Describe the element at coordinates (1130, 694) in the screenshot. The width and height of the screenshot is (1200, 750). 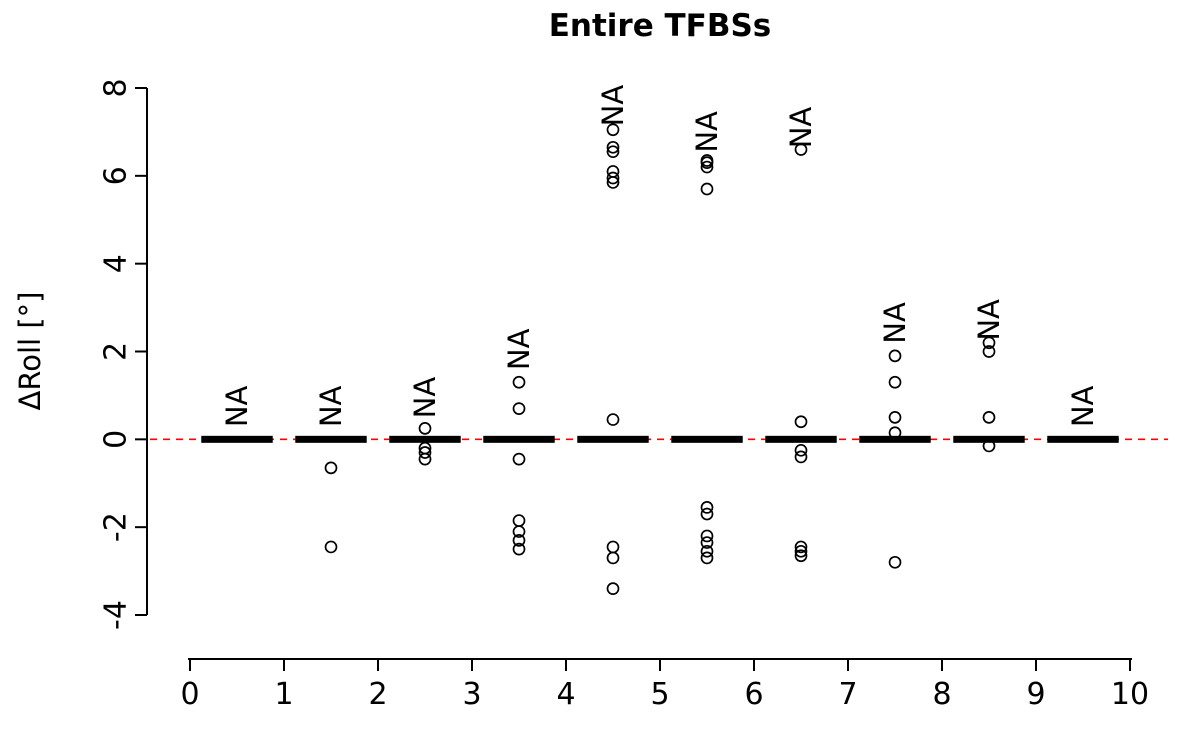
I see `x-tick-label: 10` at that location.